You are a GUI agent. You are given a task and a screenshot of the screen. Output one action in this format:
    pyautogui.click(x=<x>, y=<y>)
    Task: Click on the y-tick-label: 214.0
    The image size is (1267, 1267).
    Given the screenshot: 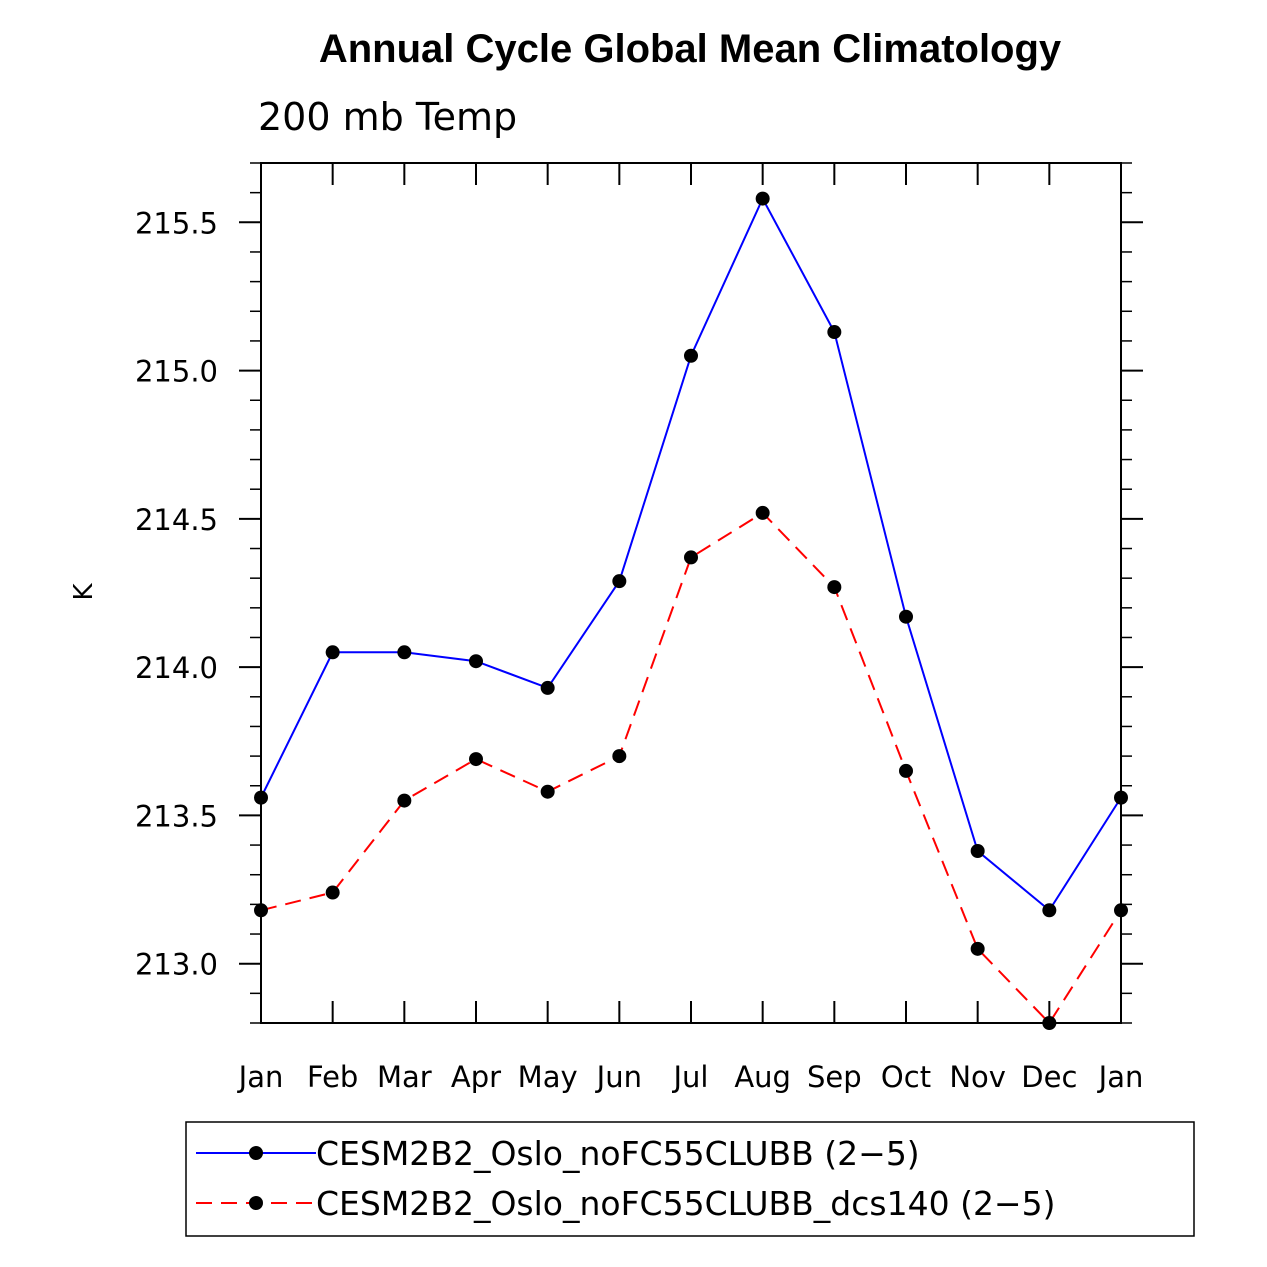 What is the action you would take?
    pyautogui.click(x=176, y=668)
    